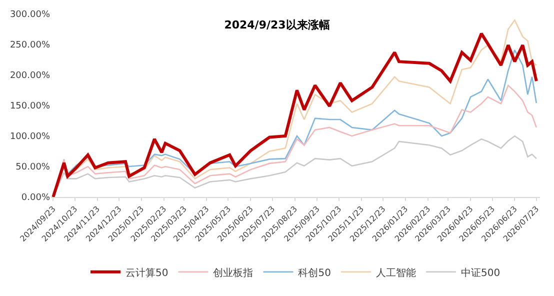  What do you see at coordinates (277, 25) in the screenshot?
I see `chart-title: 2024/9/23以来涨幅` at bounding box center [277, 25].